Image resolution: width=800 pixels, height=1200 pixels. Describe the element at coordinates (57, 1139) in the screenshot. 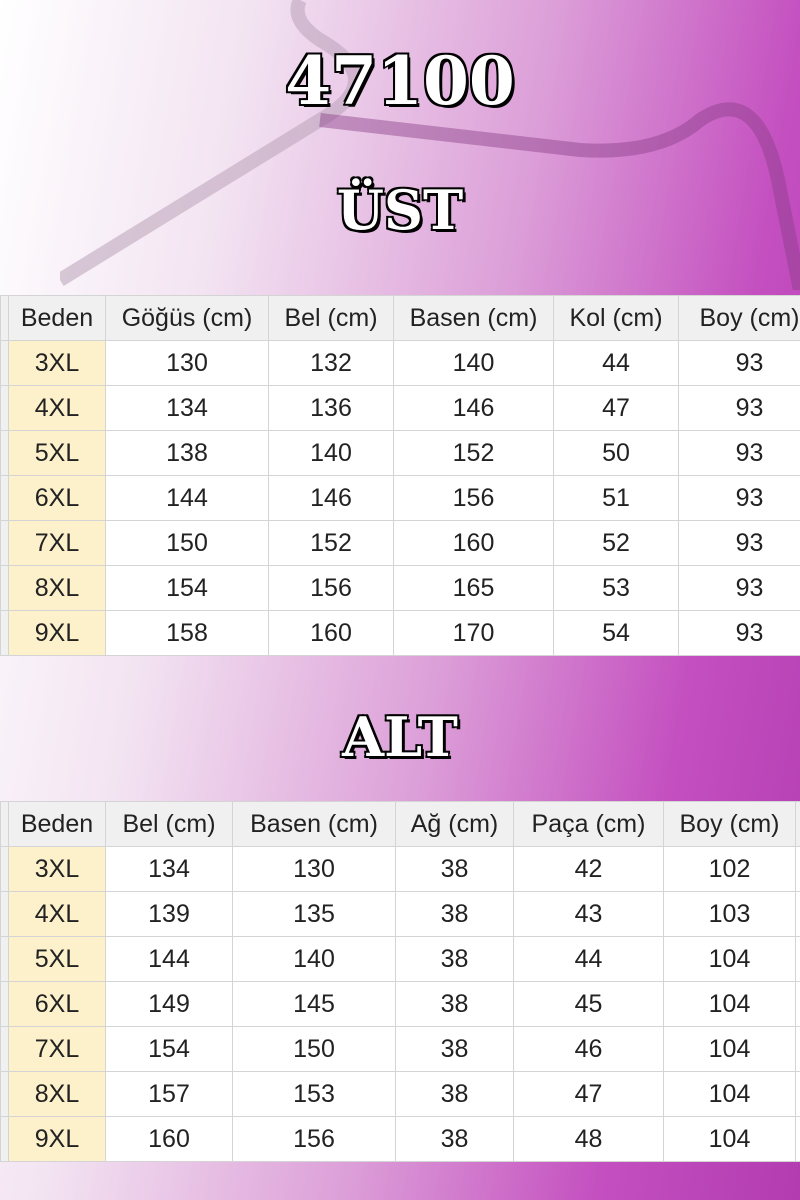

I see `size-cell: 9XL` at that location.